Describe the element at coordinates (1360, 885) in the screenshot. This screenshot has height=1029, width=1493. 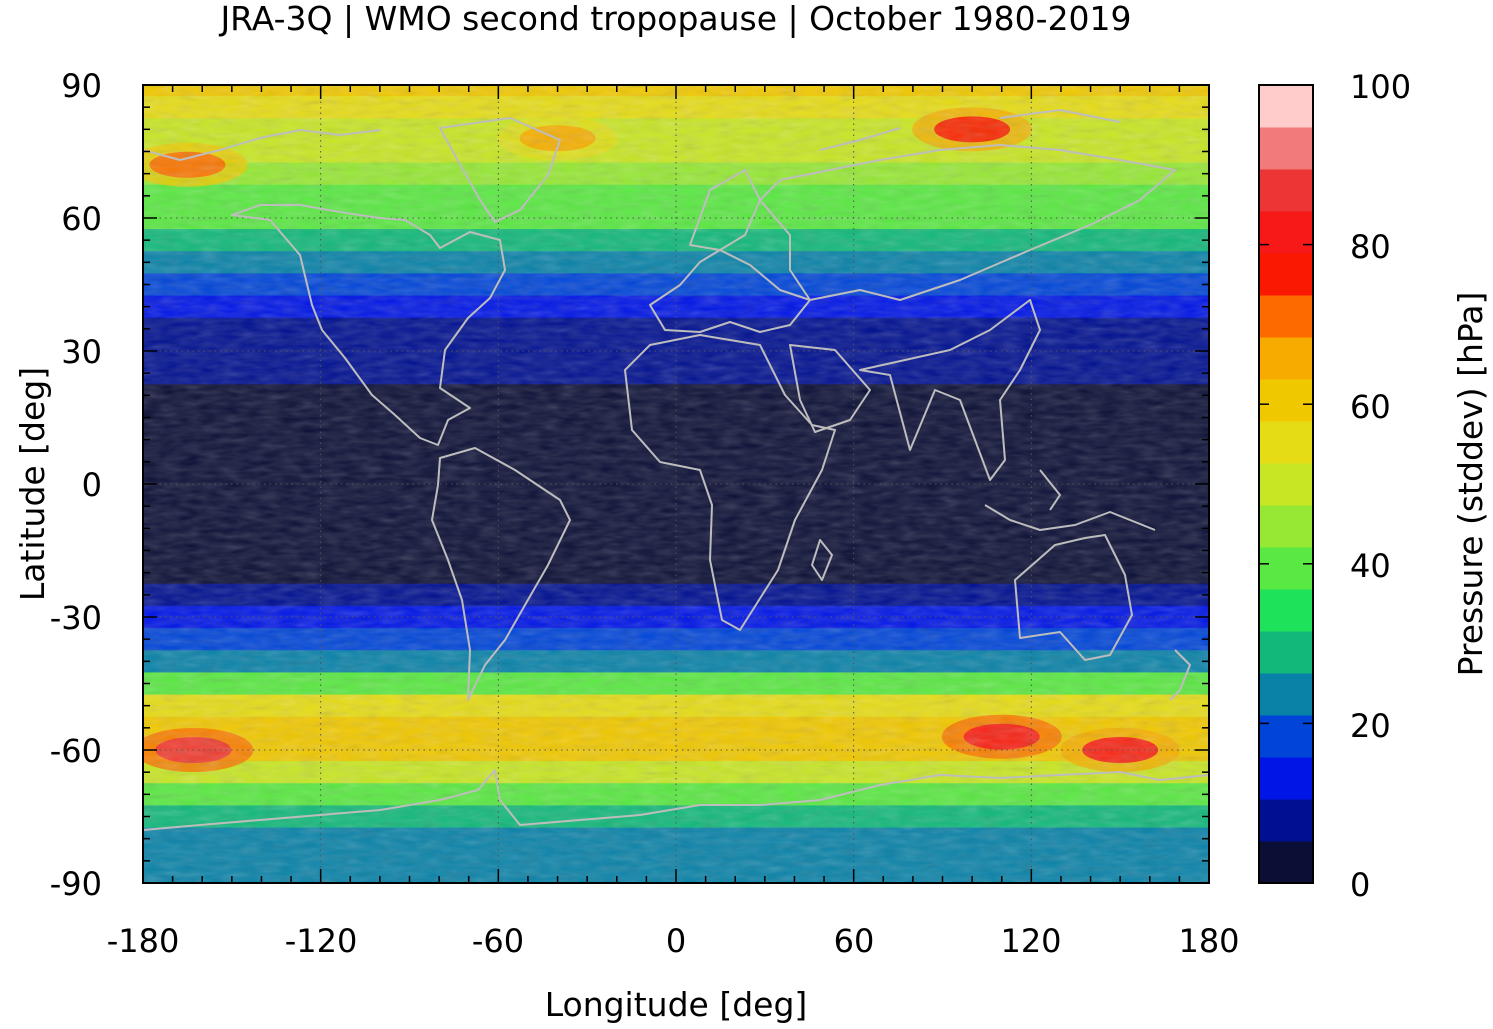
I see `colorbar-tick-label: 0` at that location.